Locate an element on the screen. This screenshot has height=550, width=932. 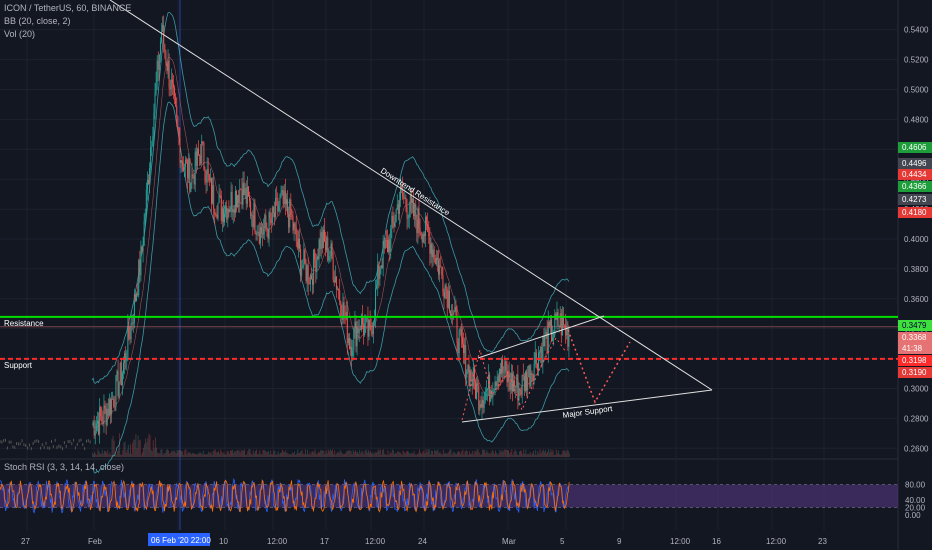
price-tag-label: 0.4273 is located at coordinates (914, 199).